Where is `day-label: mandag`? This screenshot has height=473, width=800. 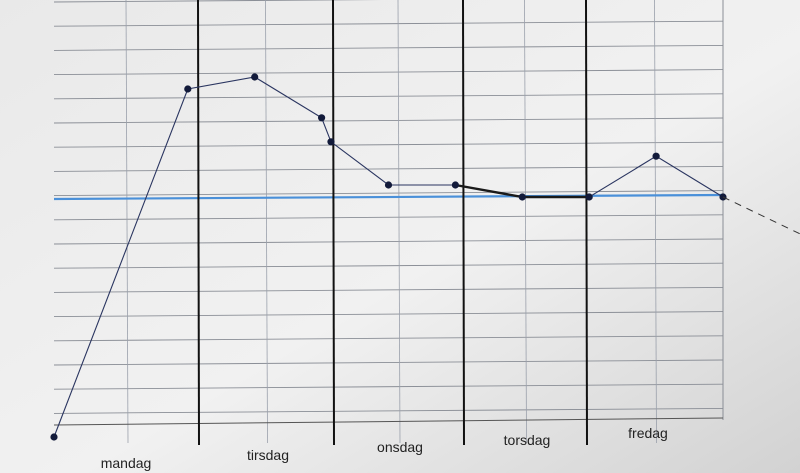
day-label: mandag is located at coordinates (126, 463).